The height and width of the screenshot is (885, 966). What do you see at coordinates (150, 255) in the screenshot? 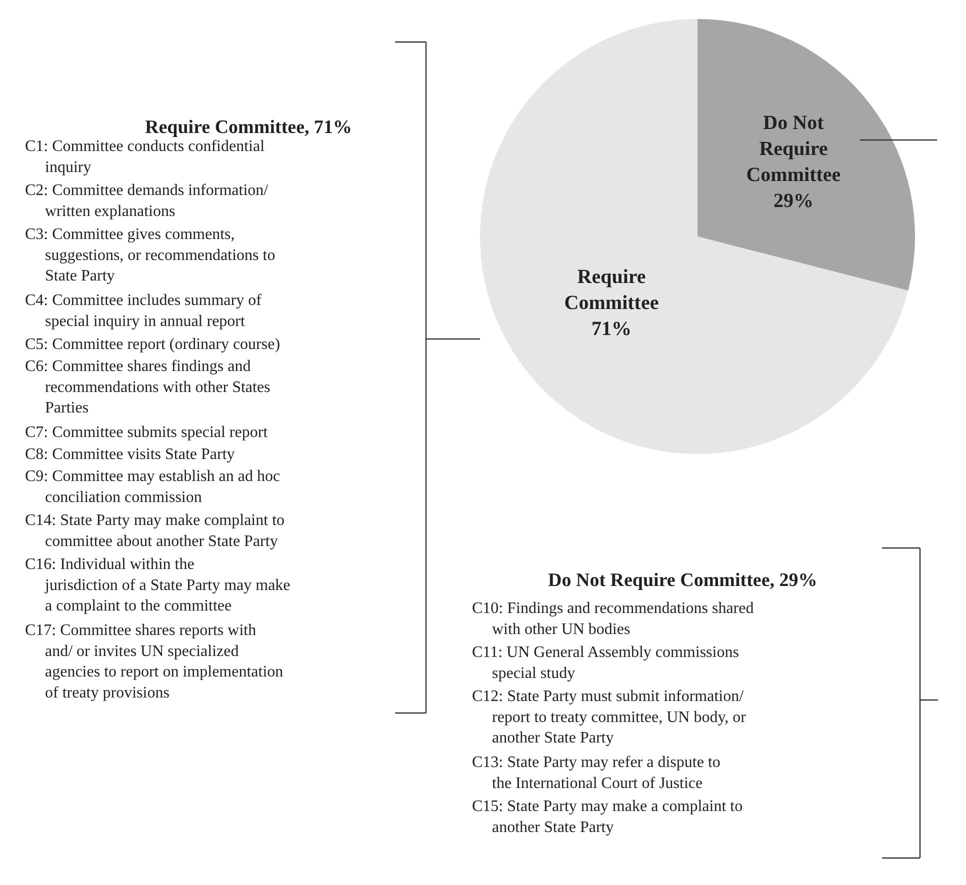
I see `text: C3: Committee gives comments, suggestions, or recommendations to State Party` at bounding box center [150, 255].